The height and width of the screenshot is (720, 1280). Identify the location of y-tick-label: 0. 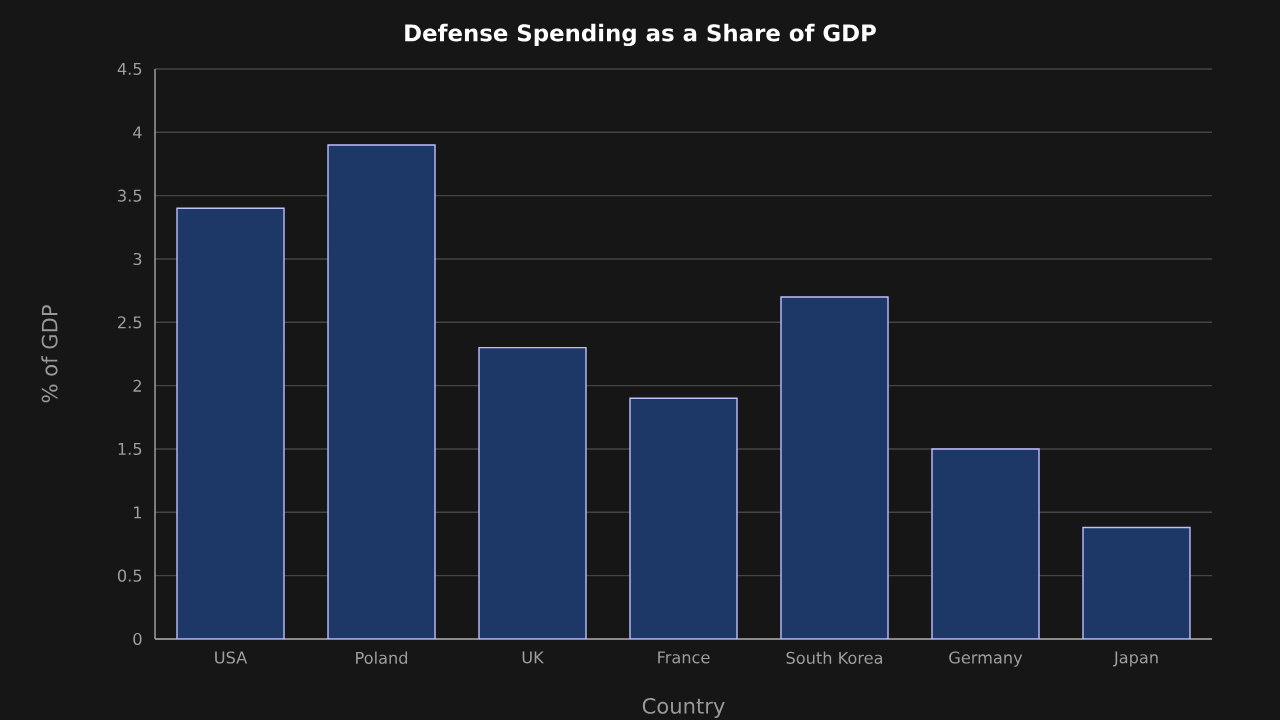
(137, 639).